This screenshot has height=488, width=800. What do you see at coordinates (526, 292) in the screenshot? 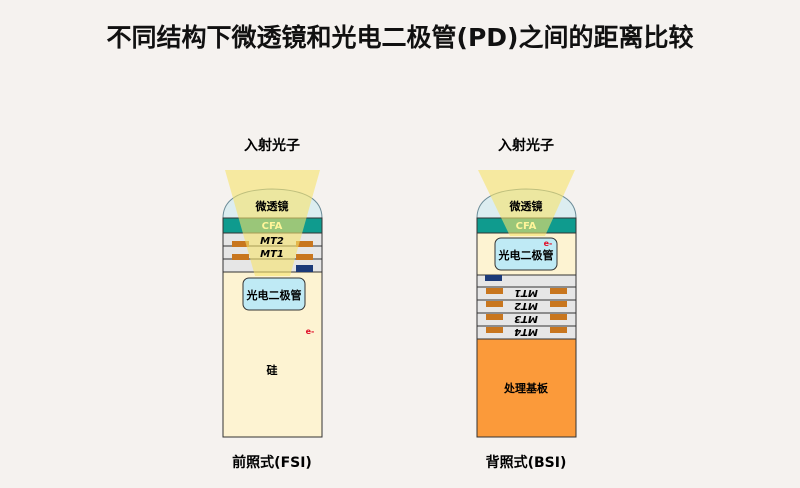
I see `bsi-mt1-label: MT1` at bounding box center [526, 292].